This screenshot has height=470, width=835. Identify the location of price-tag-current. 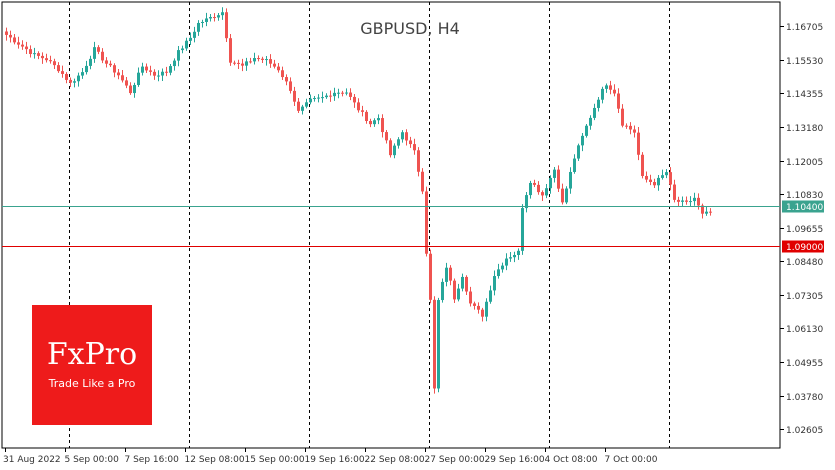
(803, 206).